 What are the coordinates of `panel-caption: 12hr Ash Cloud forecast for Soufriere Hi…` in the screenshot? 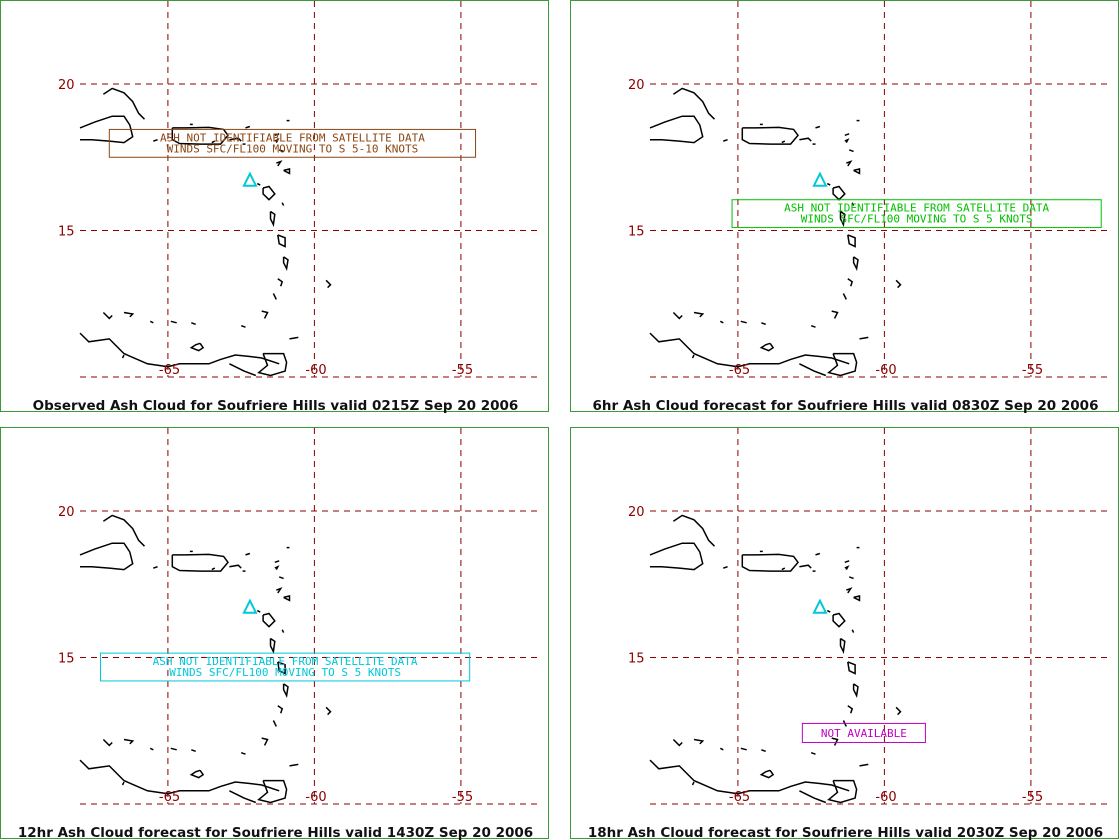 It's located at (275, 832).